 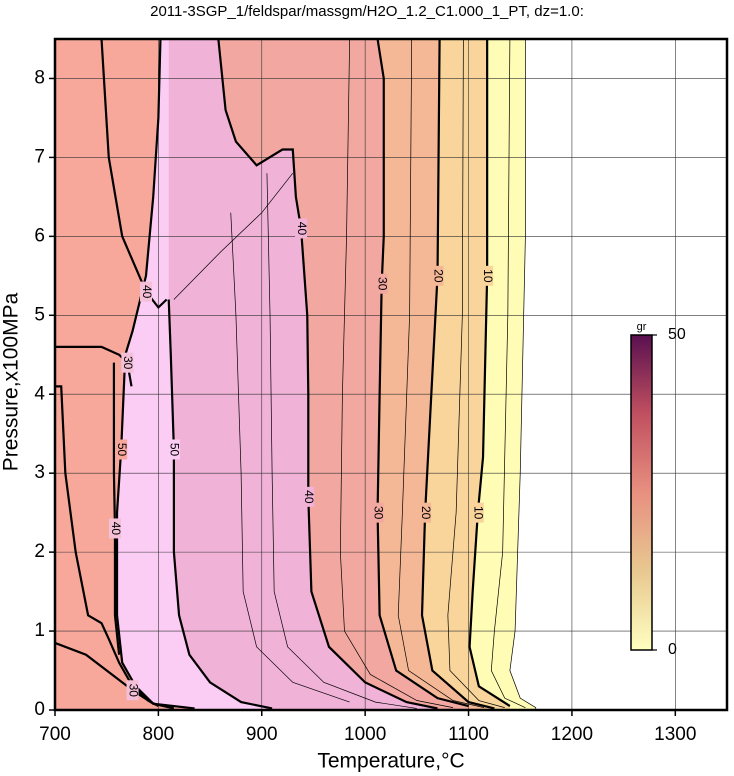 What do you see at coordinates (642, 327) in the screenshot?
I see `colorbar-label: gr` at bounding box center [642, 327].